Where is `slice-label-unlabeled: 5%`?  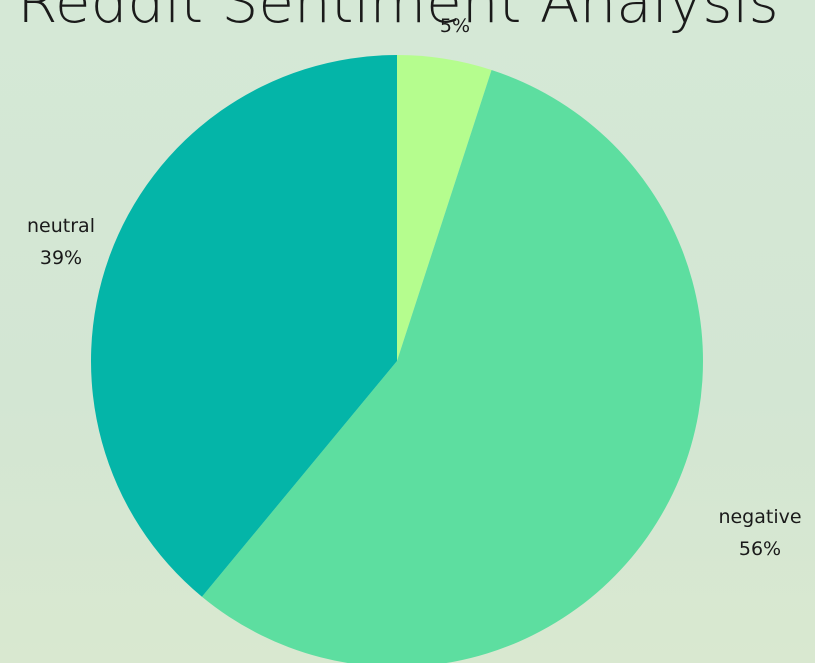
slice-label-unlabeled: 5% is located at coordinates (455, 26).